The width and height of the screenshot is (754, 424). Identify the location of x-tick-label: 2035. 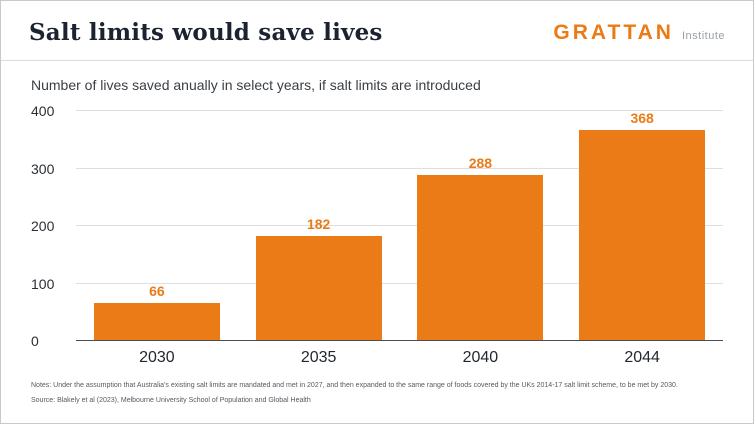
(318, 357).